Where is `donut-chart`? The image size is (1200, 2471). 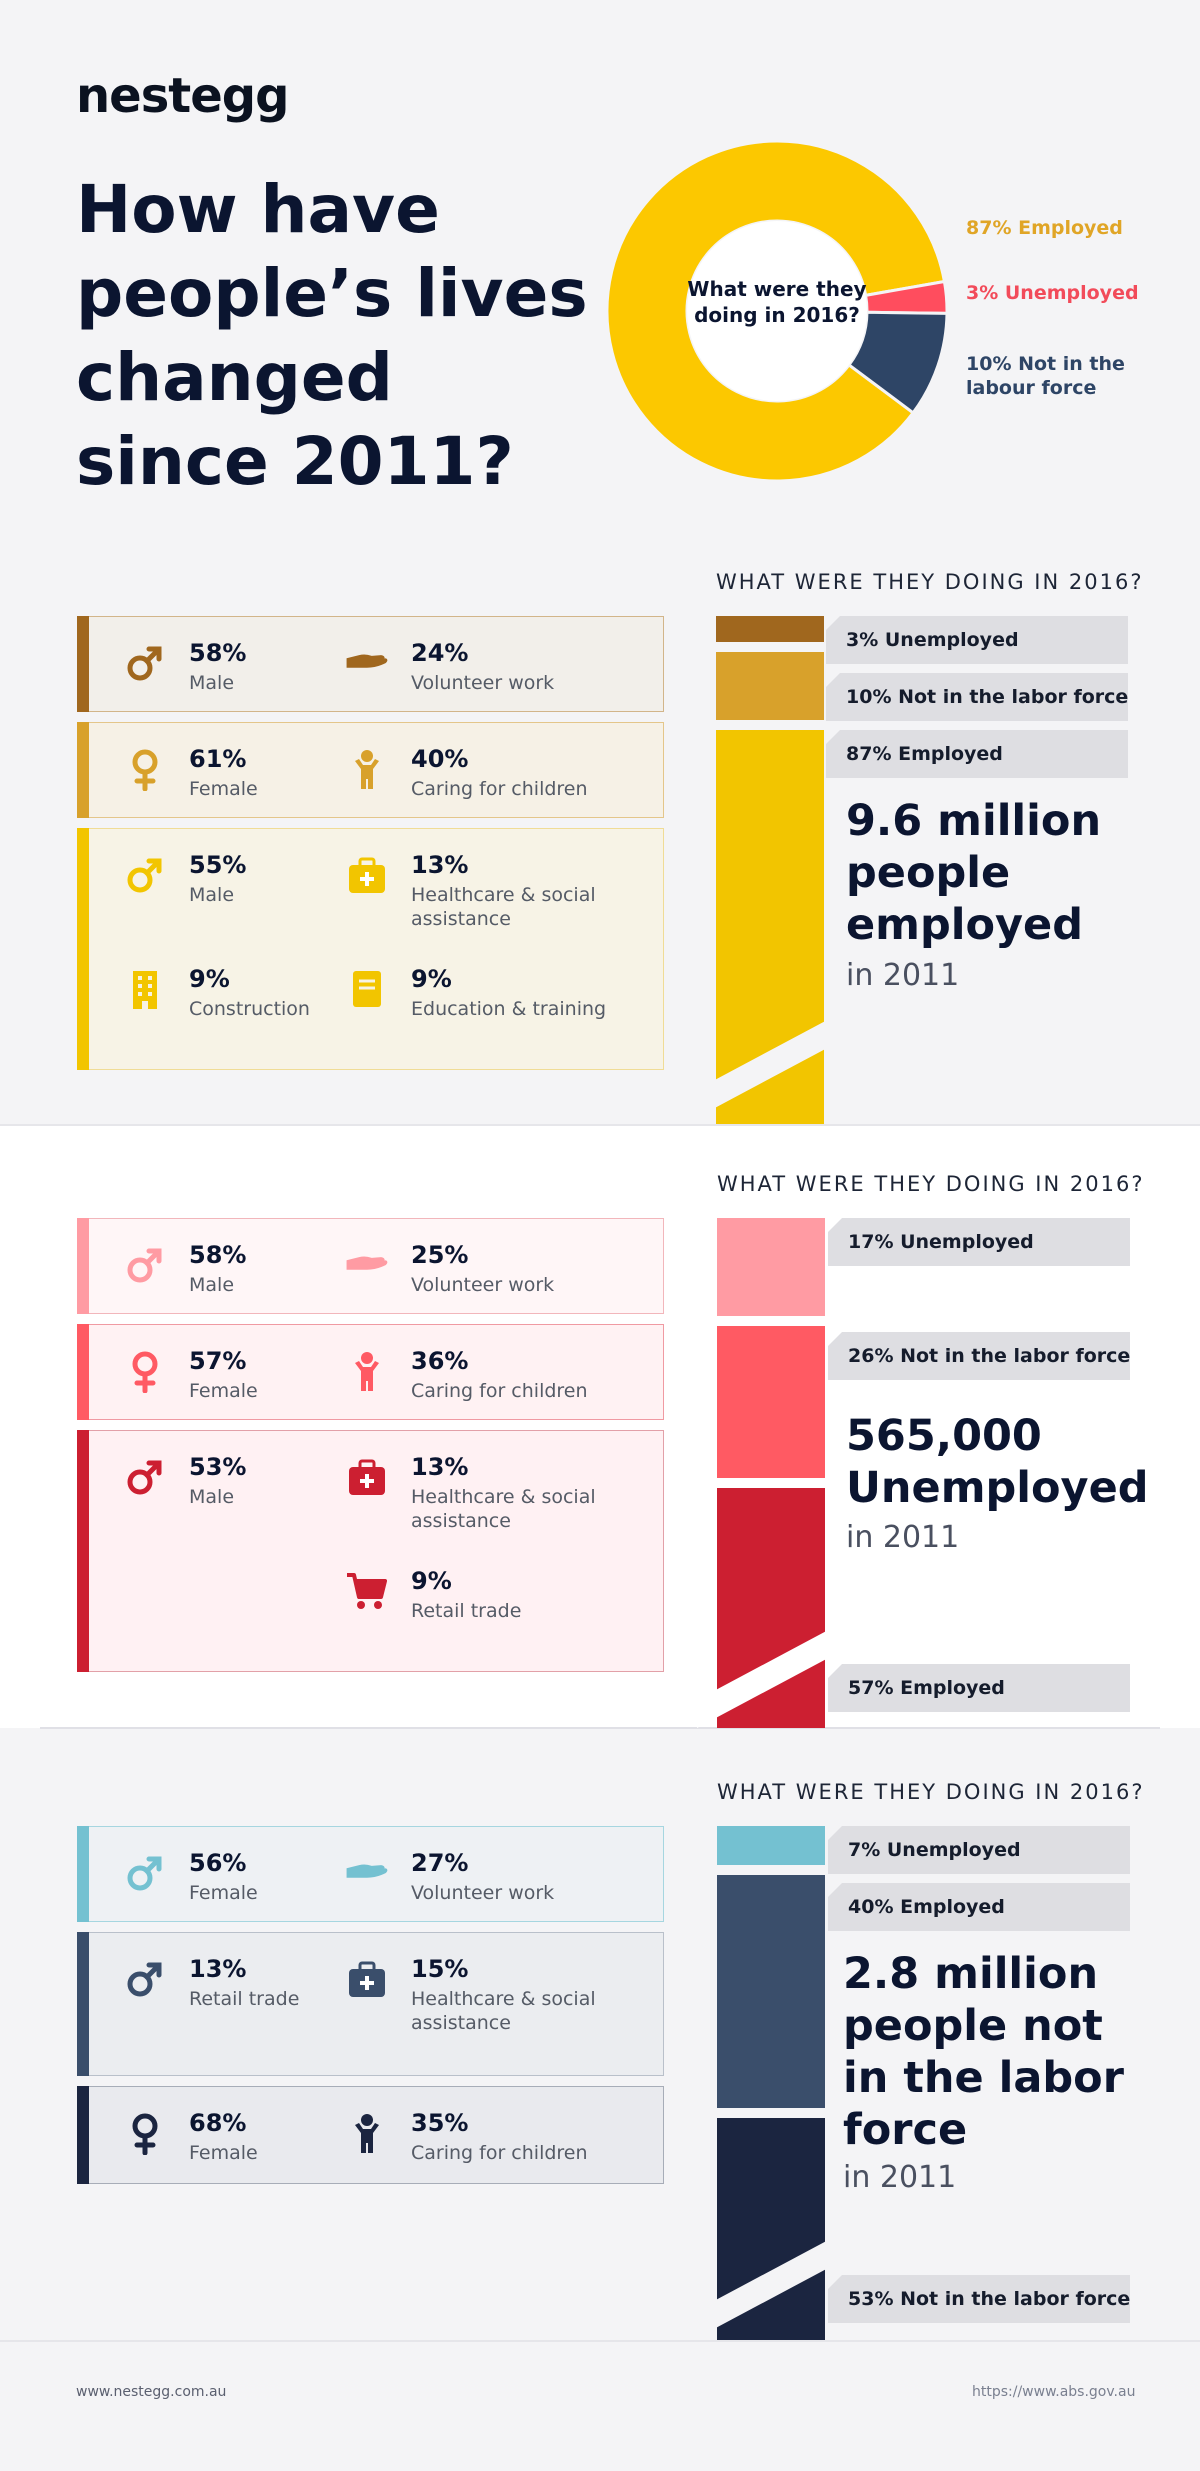
donut-chart is located at coordinates (777, 311).